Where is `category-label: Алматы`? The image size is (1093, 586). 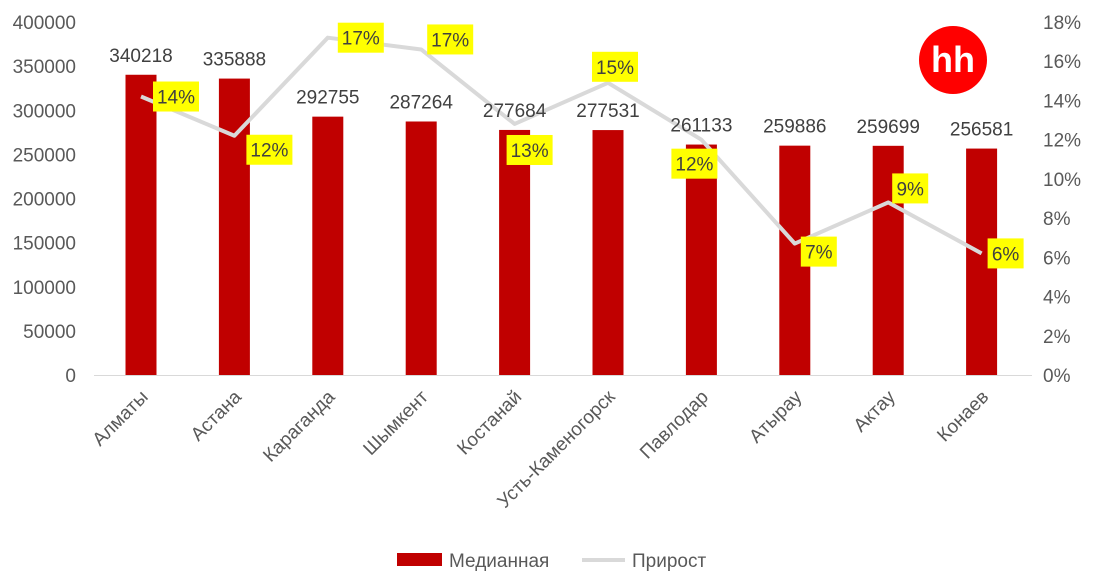
category-label: Алматы is located at coordinates (121, 419).